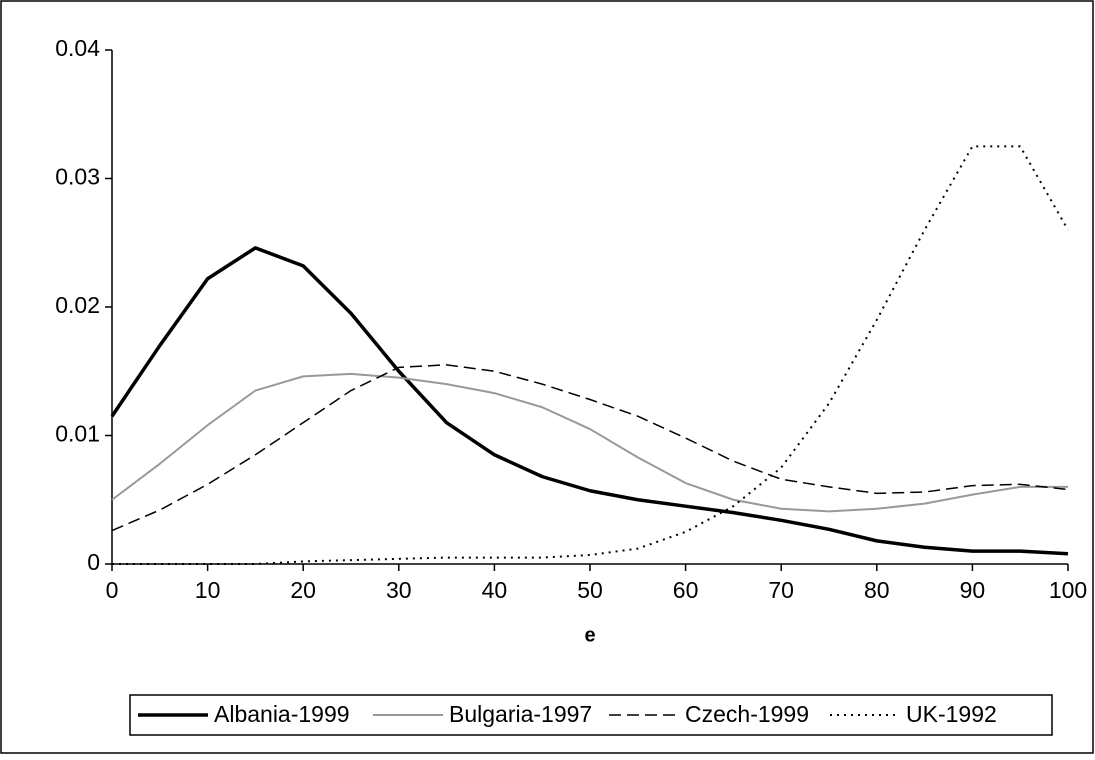 This screenshot has height=760, width=1095. Describe the element at coordinates (77, 305) in the screenshot. I see `y-tick-label: 0.02` at that location.